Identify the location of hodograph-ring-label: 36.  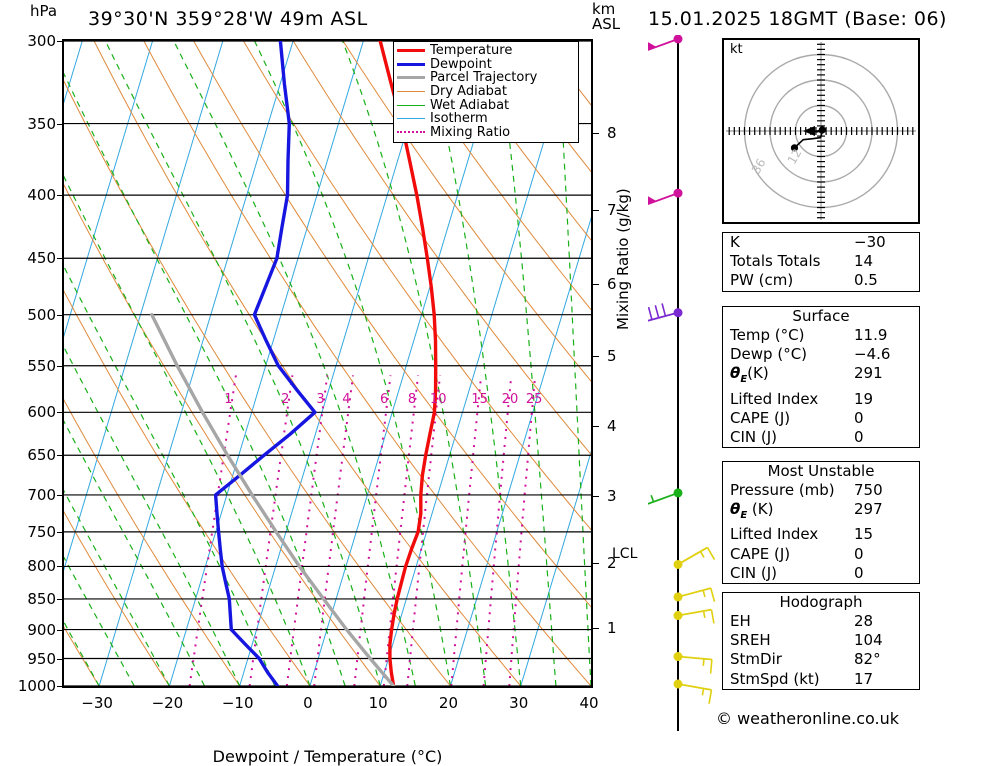
(759, 166).